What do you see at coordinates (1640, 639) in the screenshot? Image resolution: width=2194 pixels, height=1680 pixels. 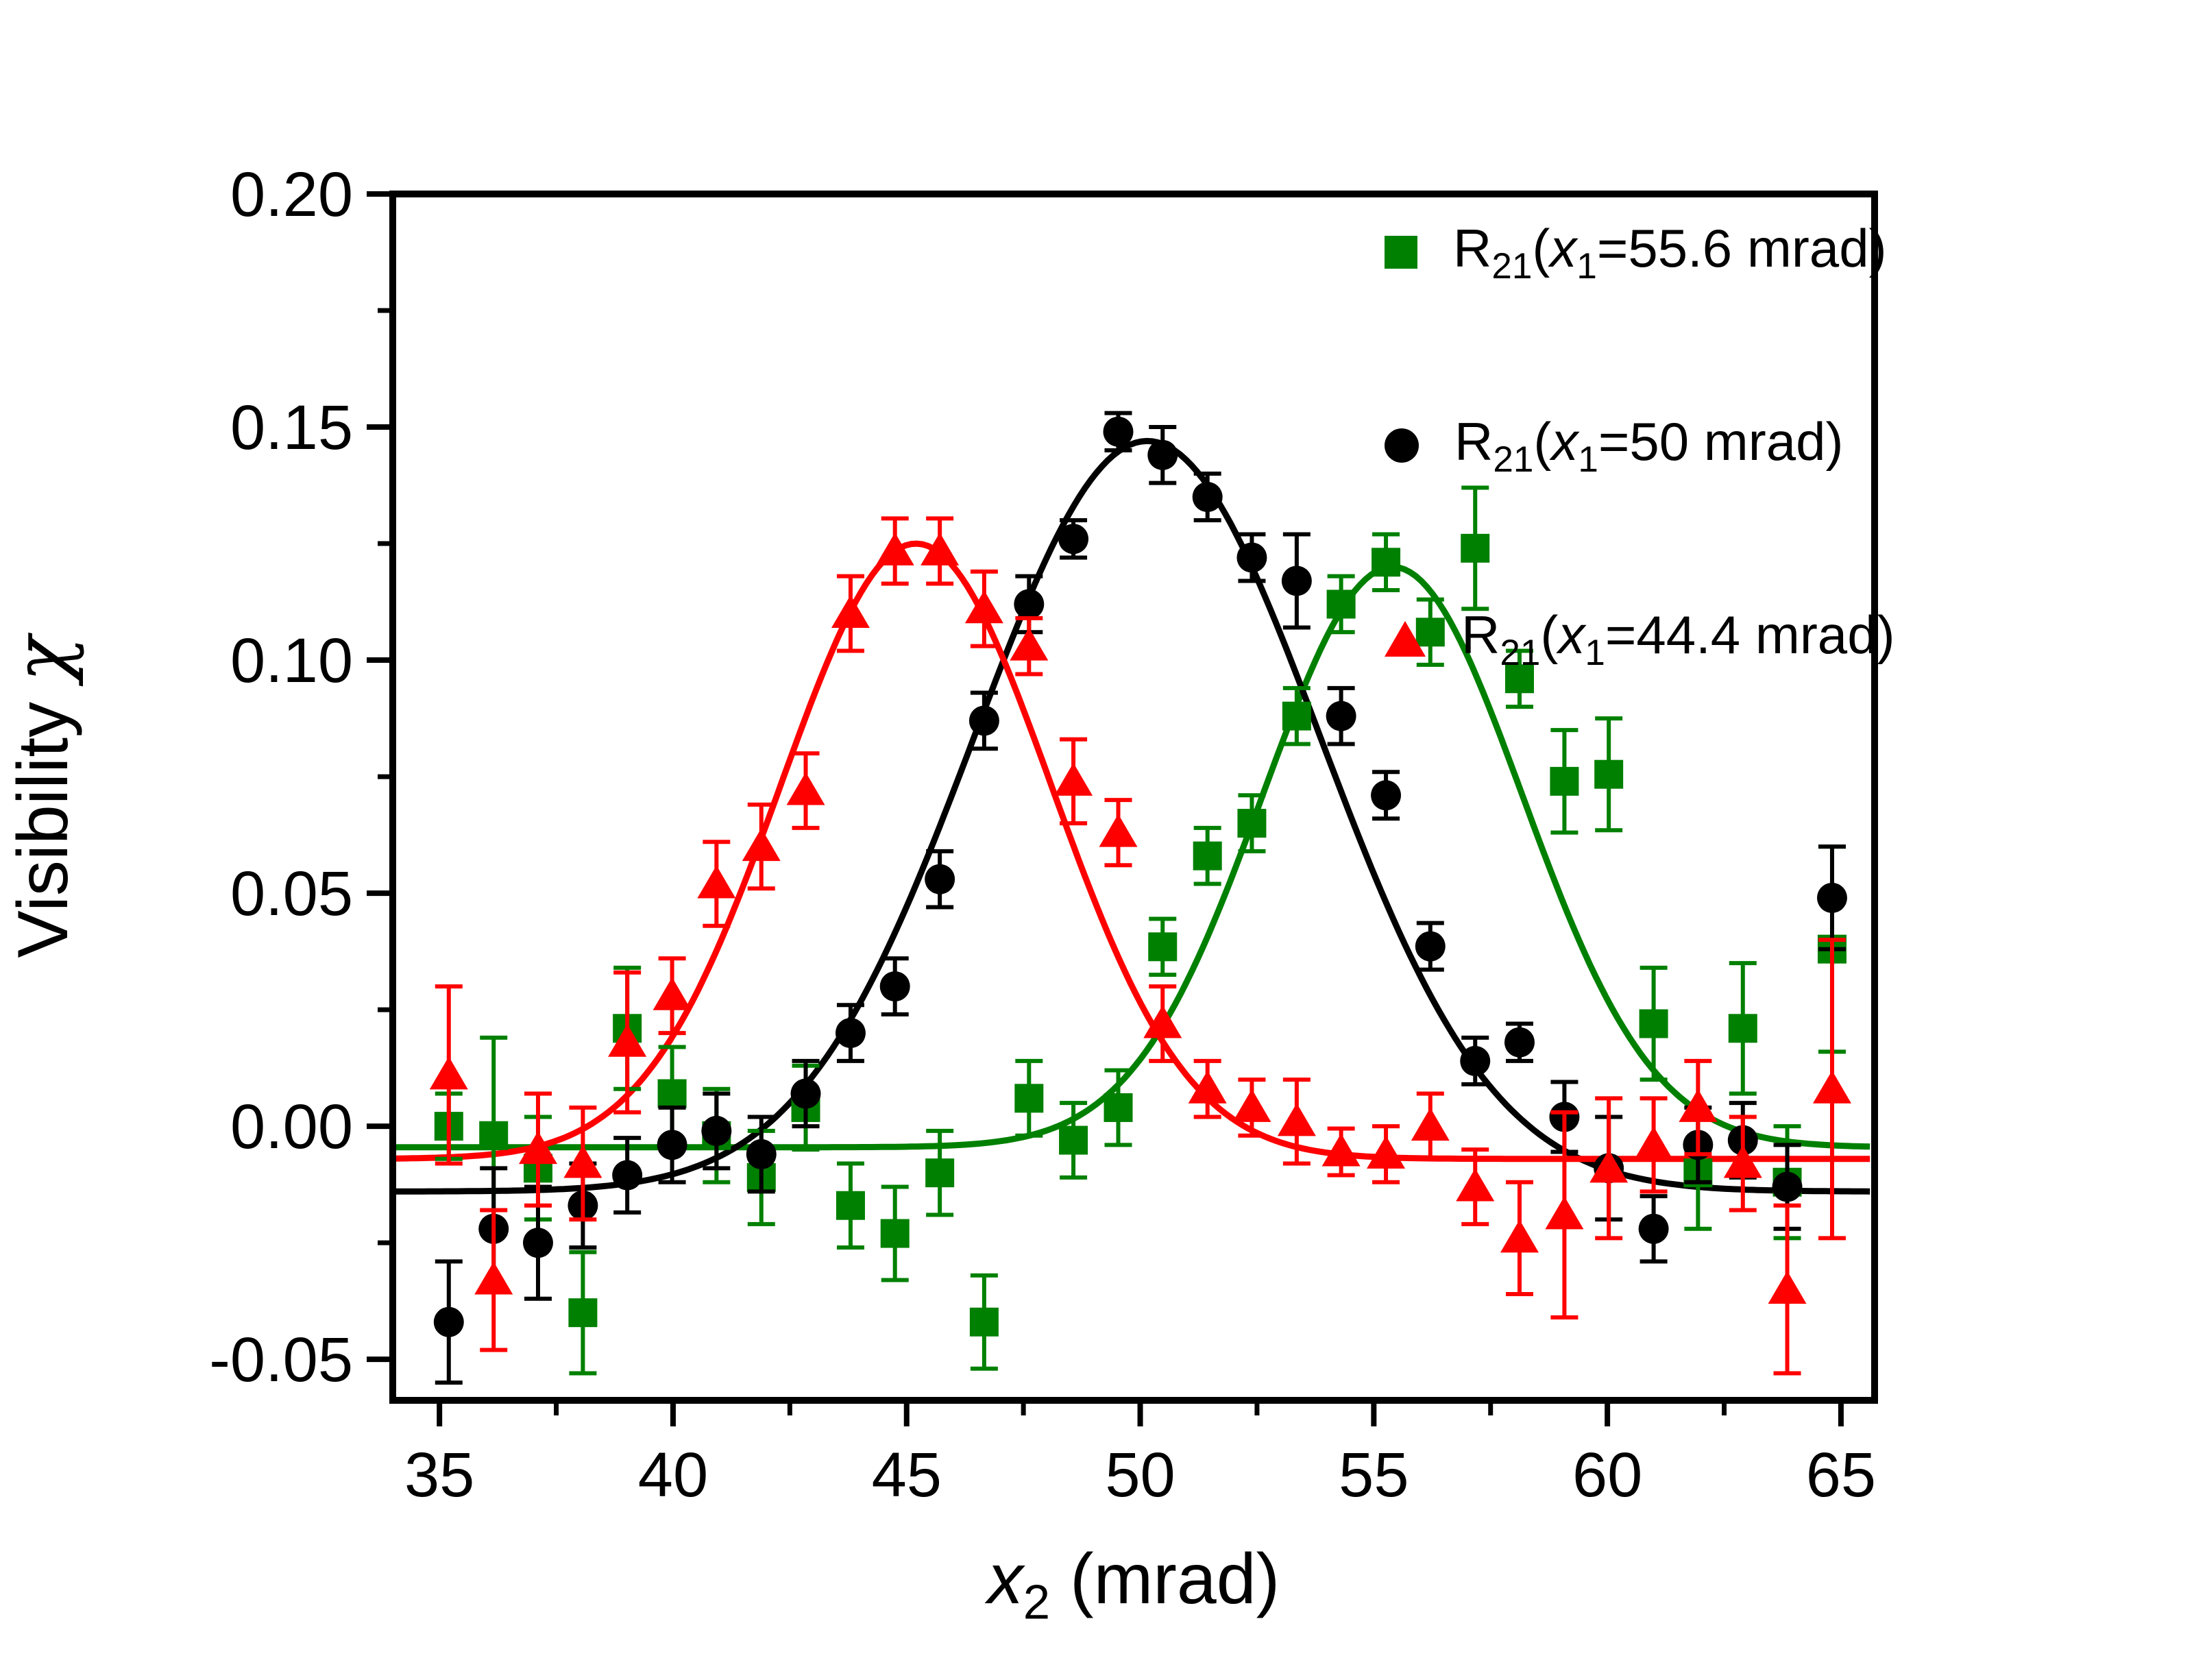 I see `legend-entry-red-triangles: R21(x1=44.4 mrad)` at bounding box center [1640, 639].